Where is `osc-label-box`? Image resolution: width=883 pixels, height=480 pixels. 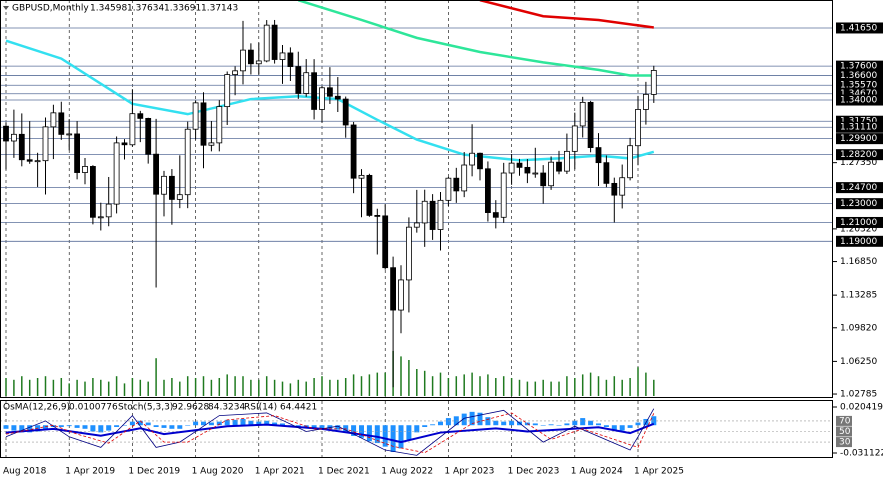 osc-label-box is located at coordinates (844, 420).